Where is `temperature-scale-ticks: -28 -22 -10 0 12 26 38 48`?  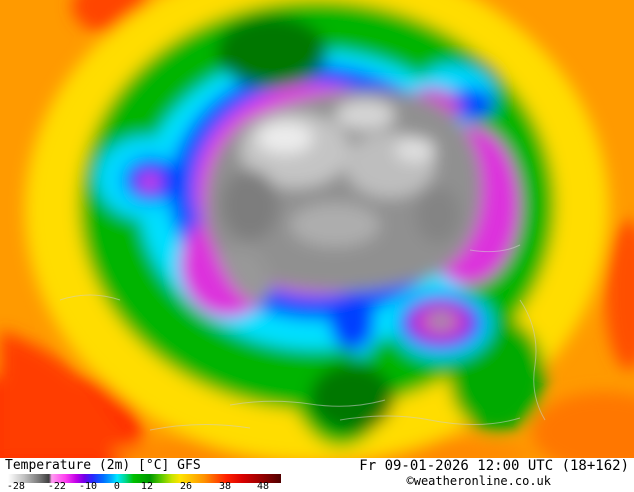
temperature-scale-ticks: -28 -22 -10 0 12 26 38 48 is located at coordinates (143, 486).